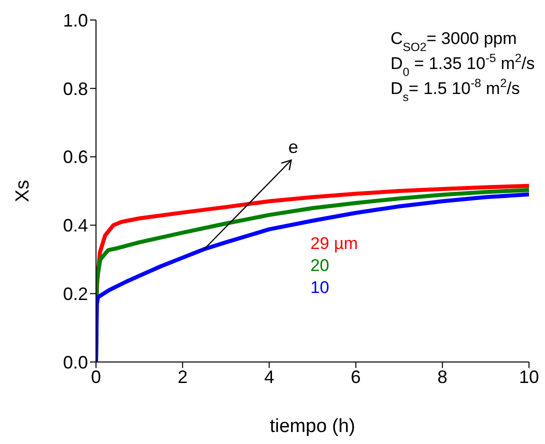 This screenshot has width=545, height=444. I want to click on y-tick-label: 0.2, so click(75, 294).